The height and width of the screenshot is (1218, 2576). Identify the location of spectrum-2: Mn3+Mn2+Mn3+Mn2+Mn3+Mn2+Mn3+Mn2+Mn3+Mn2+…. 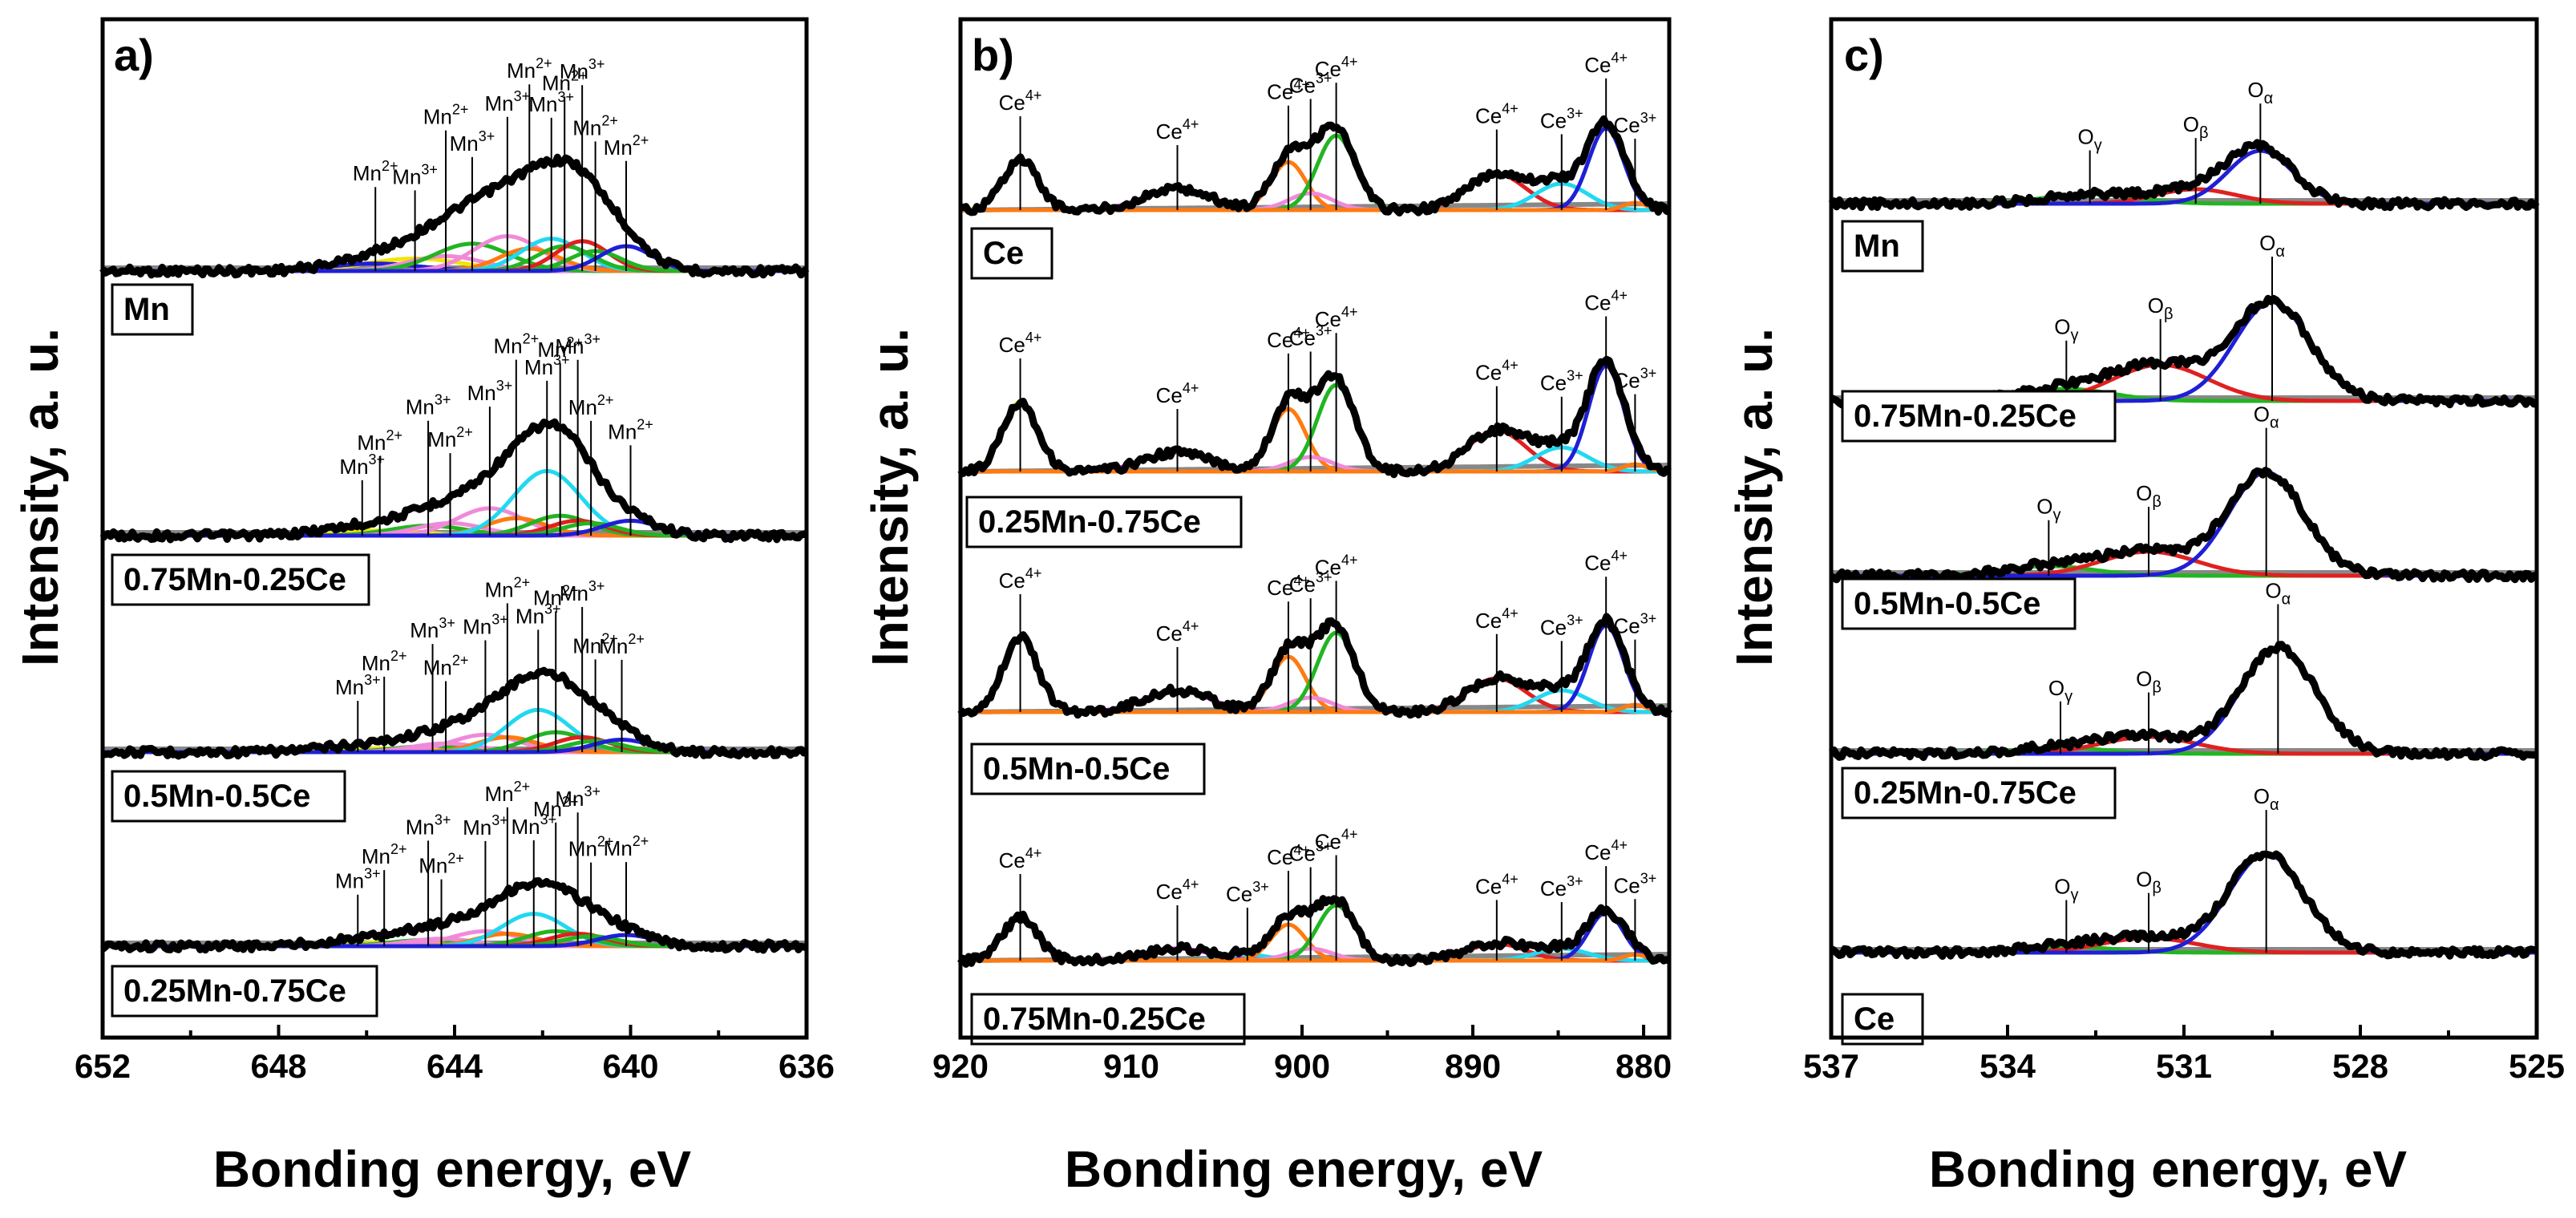
(454, 667).